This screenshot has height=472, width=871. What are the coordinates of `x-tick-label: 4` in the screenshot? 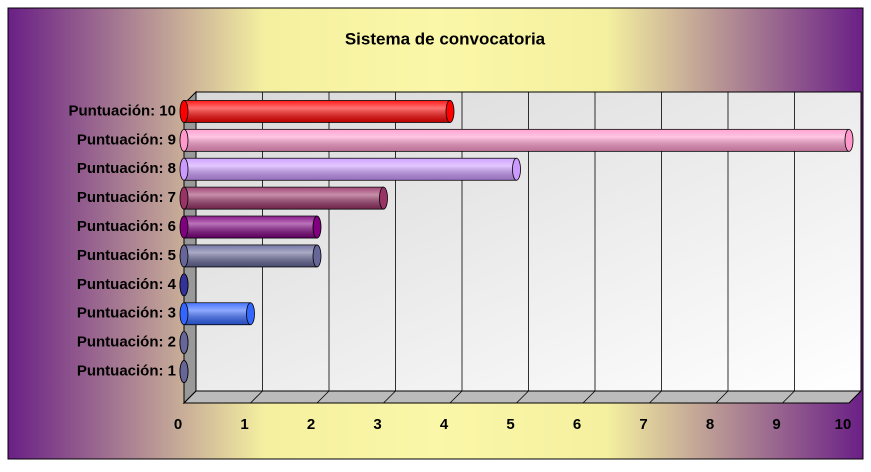 It's located at (444, 424).